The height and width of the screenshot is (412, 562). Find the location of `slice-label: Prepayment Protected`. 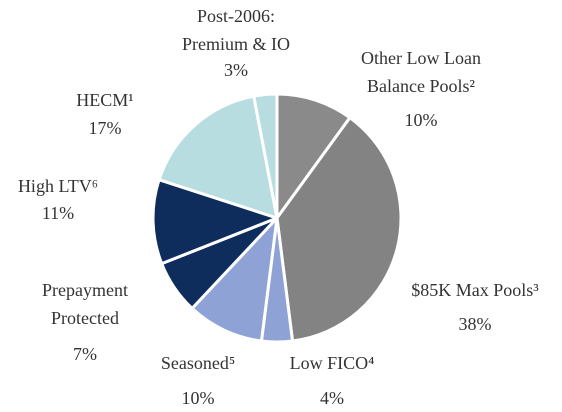

slice-label: Prepayment Protected is located at coordinates (85, 304).